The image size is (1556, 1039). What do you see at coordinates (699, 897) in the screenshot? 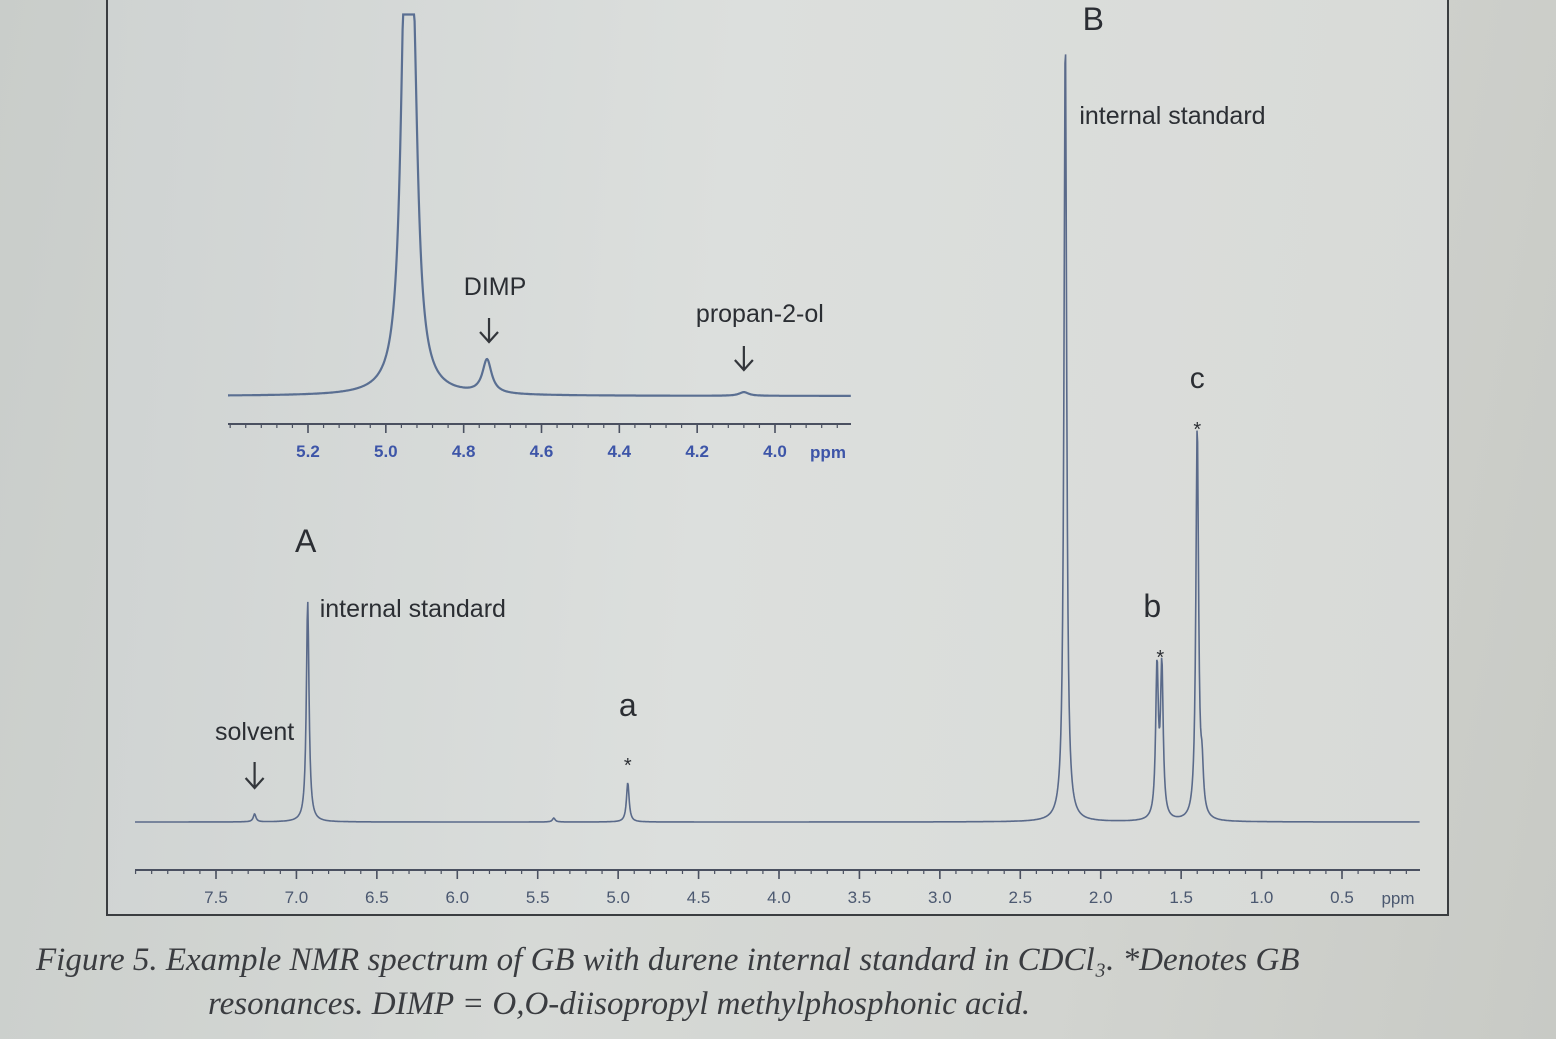
I see `main-x-axis-tick-label: 4.5` at bounding box center [699, 897].